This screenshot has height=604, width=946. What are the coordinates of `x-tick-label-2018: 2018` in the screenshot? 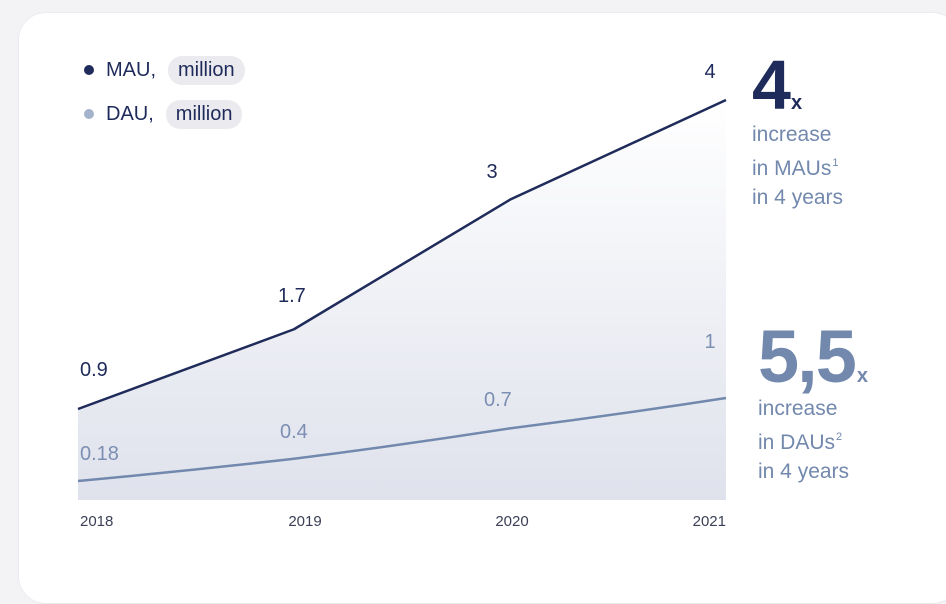 It's located at (96, 521).